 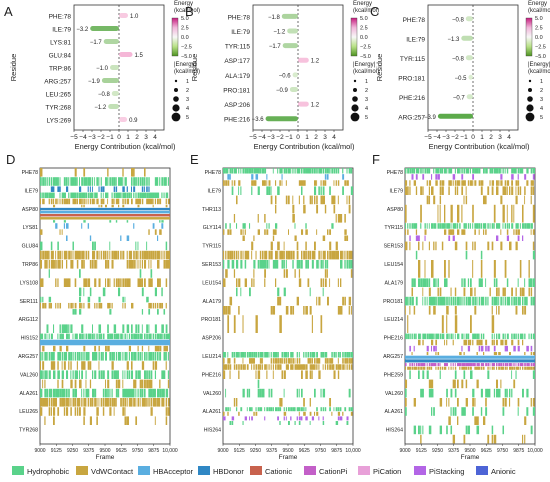 What do you see at coordinates (446, 471) in the screenshot?
I see `legend-label: PiStacking` at bounding box center [446, 471].